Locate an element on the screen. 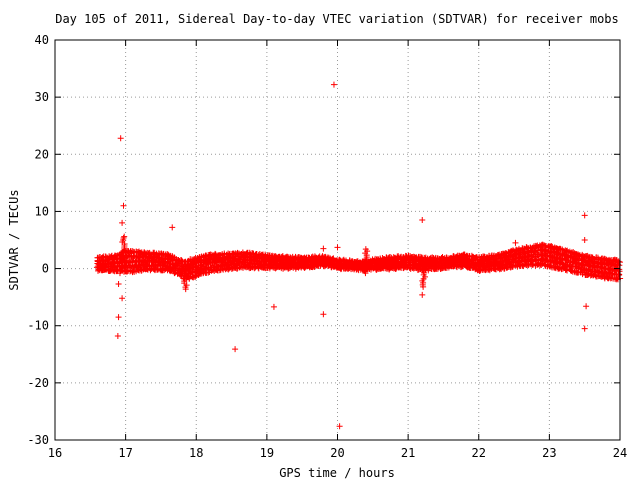 The image size is (640, 480). x-tick-label: 18 is located at coordinates (196, 453).